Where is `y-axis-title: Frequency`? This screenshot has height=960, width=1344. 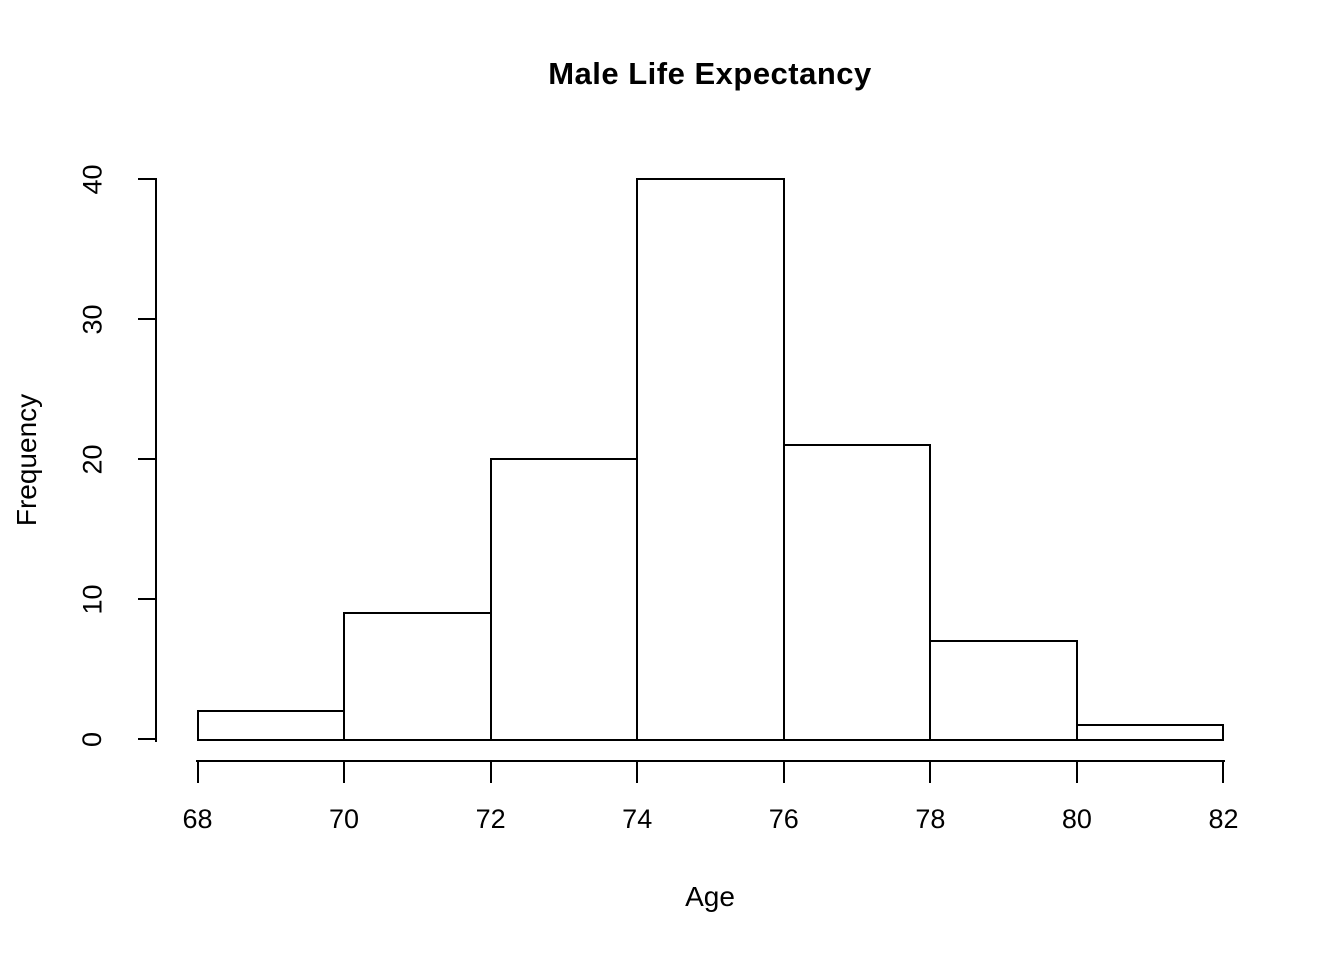
y-axis-title: Frequency is located at coordinates (27, 460).